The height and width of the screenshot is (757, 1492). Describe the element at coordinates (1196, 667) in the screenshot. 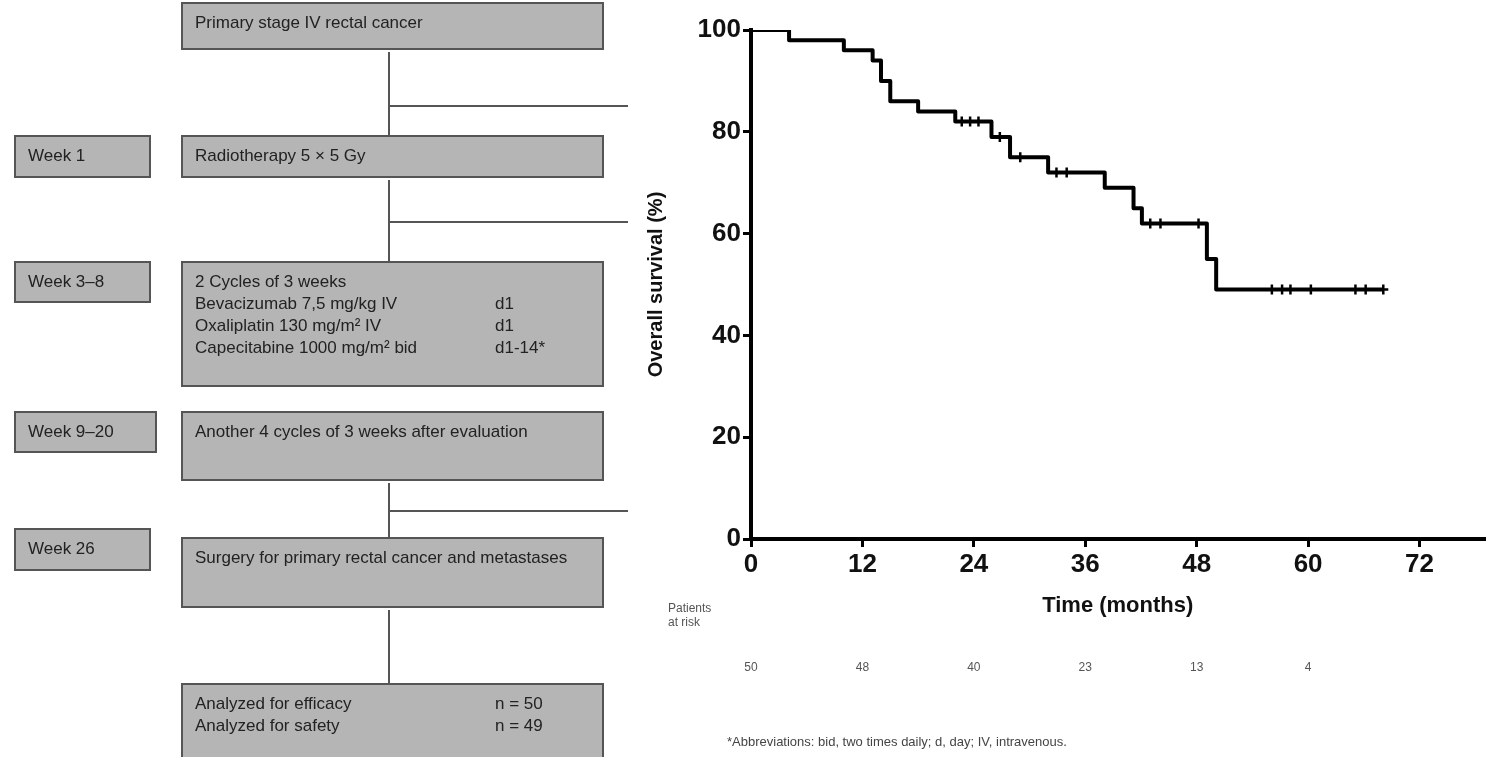

I see `text: 13` at that location.